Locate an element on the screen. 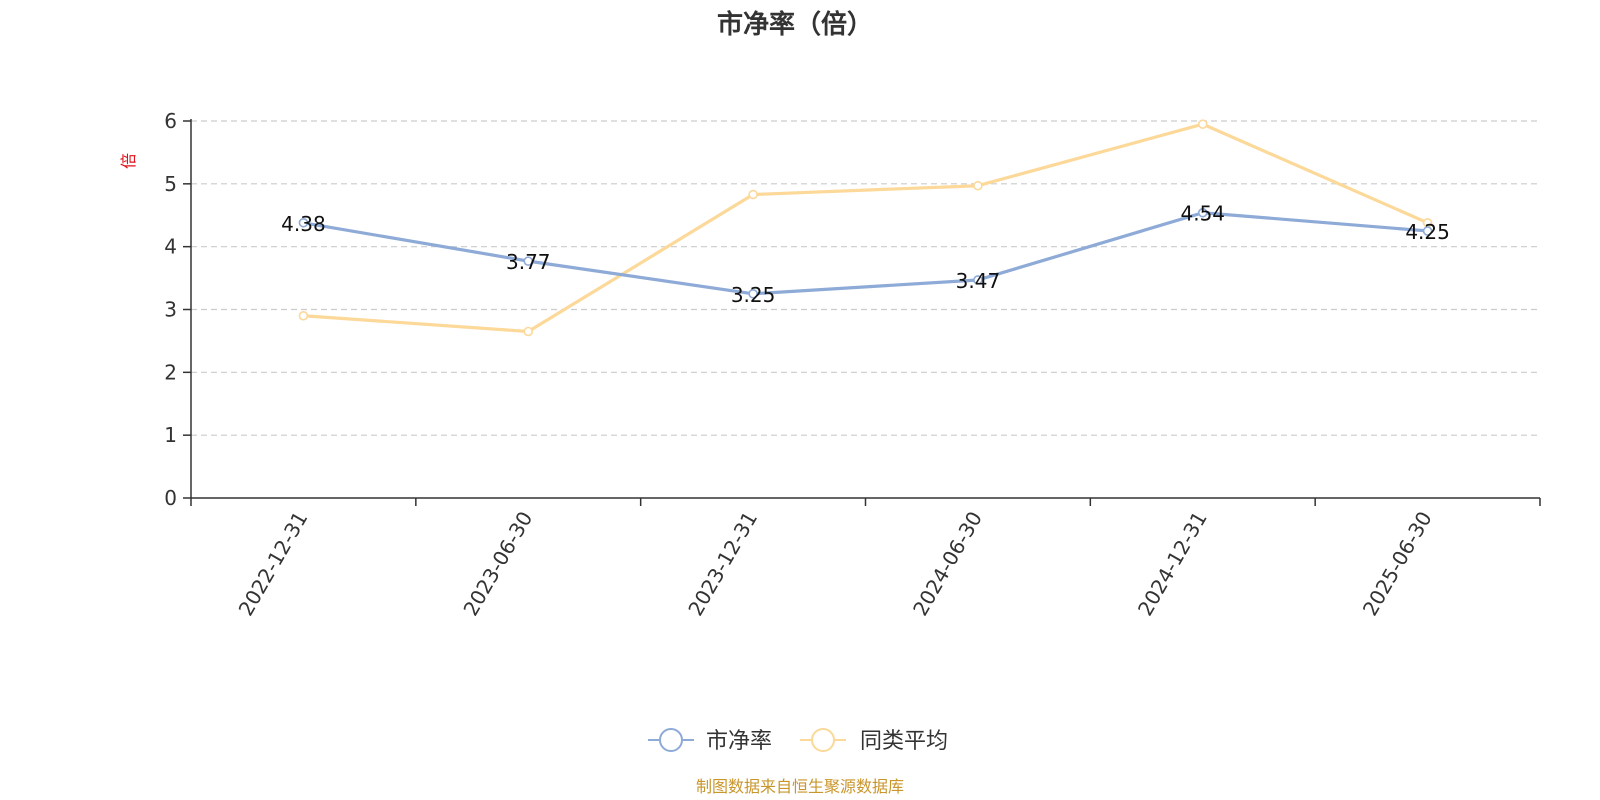 The image size is (1600, 800). data-labels: 4.38 3.77 3.25 3.47 4.54 4.25 is located at coordinates (865, 254).